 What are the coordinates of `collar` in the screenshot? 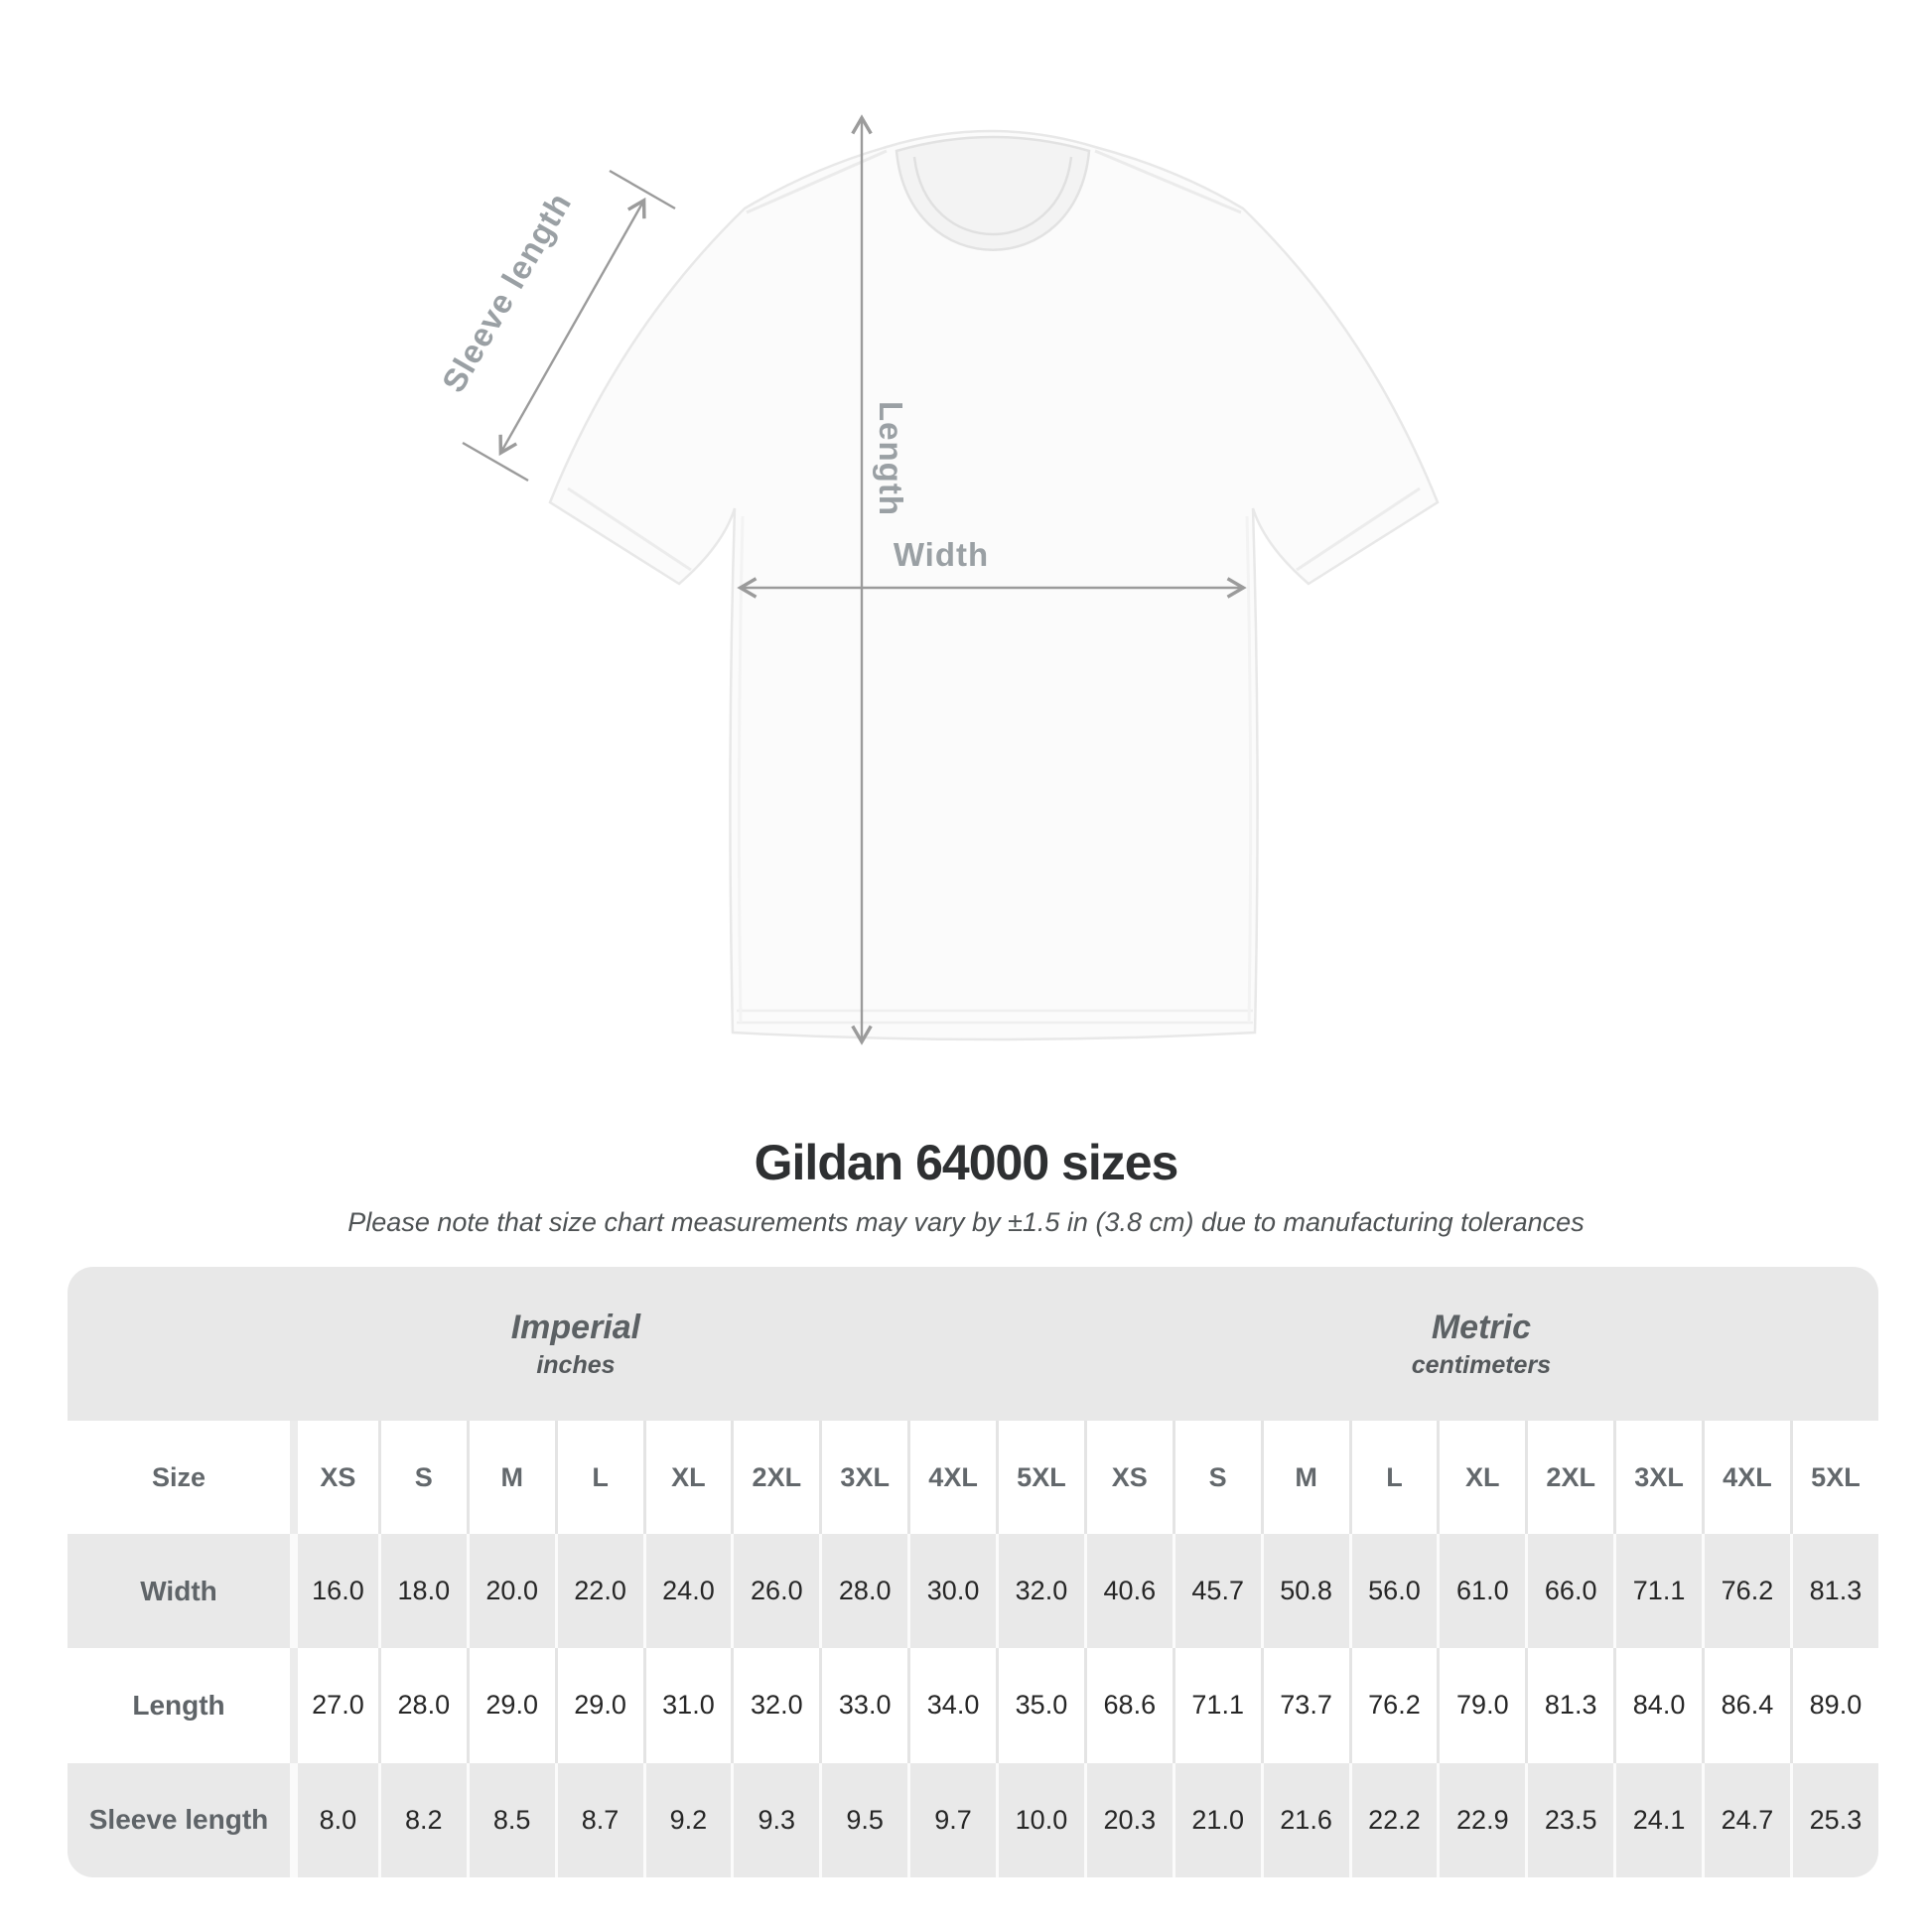 It's located at (993, 193).